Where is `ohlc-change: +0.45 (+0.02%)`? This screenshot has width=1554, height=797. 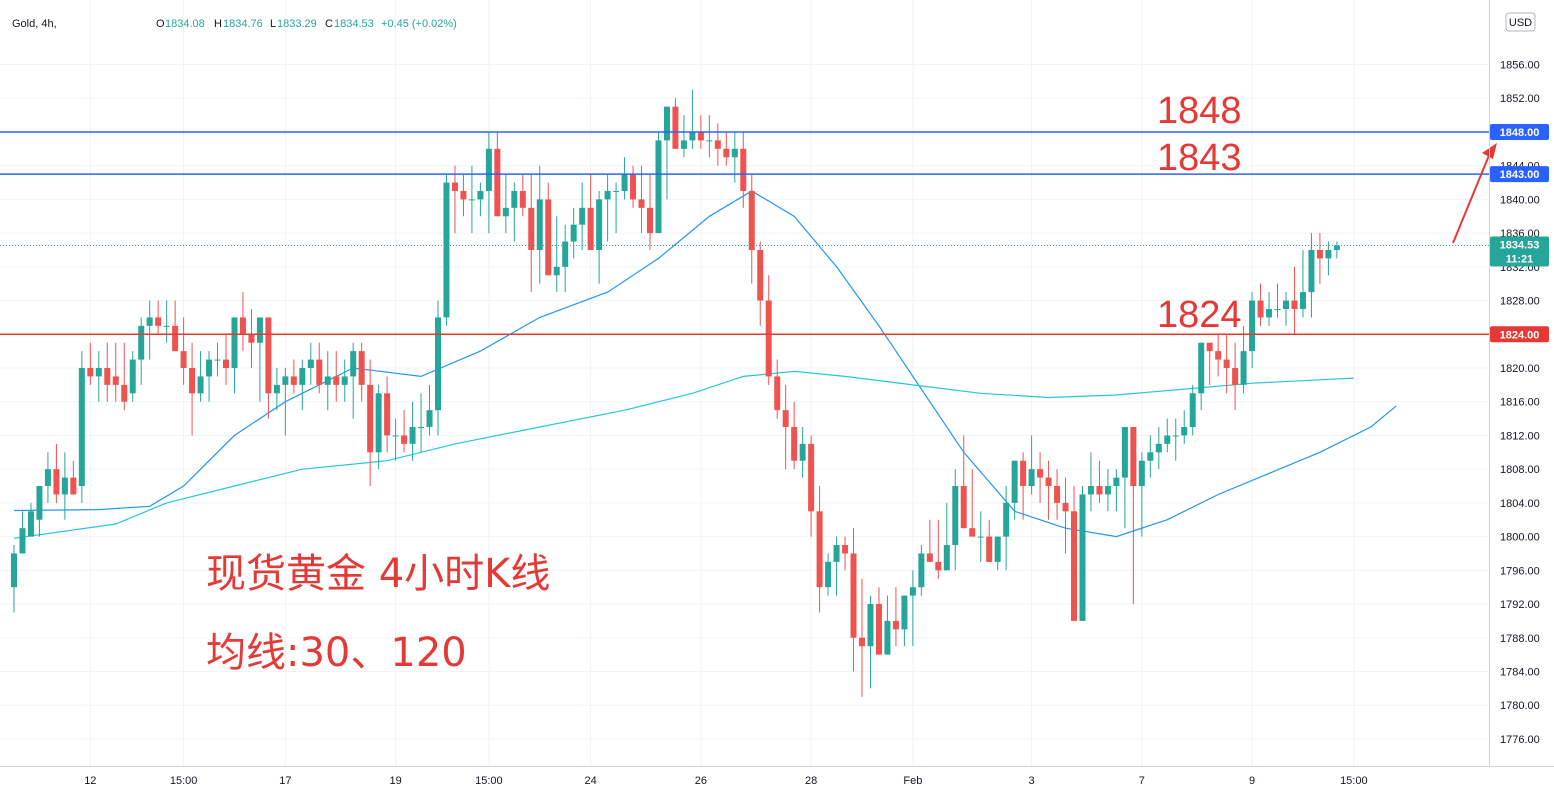 ohlc-change: +0.45 (+0.02%) is located at coordinates (419, 24).